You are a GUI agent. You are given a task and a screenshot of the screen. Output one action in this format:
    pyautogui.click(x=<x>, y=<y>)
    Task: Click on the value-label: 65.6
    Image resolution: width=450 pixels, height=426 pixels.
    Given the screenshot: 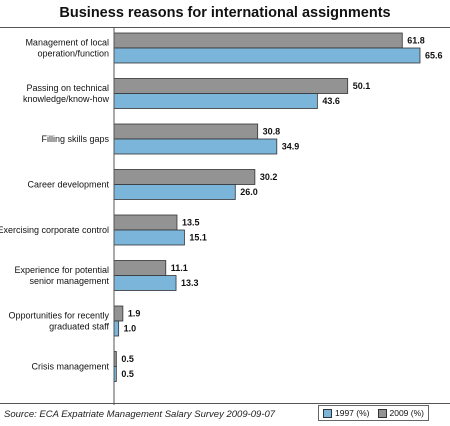 What is the action you would take?
    pyautogui.click(x=434, y=56)
    